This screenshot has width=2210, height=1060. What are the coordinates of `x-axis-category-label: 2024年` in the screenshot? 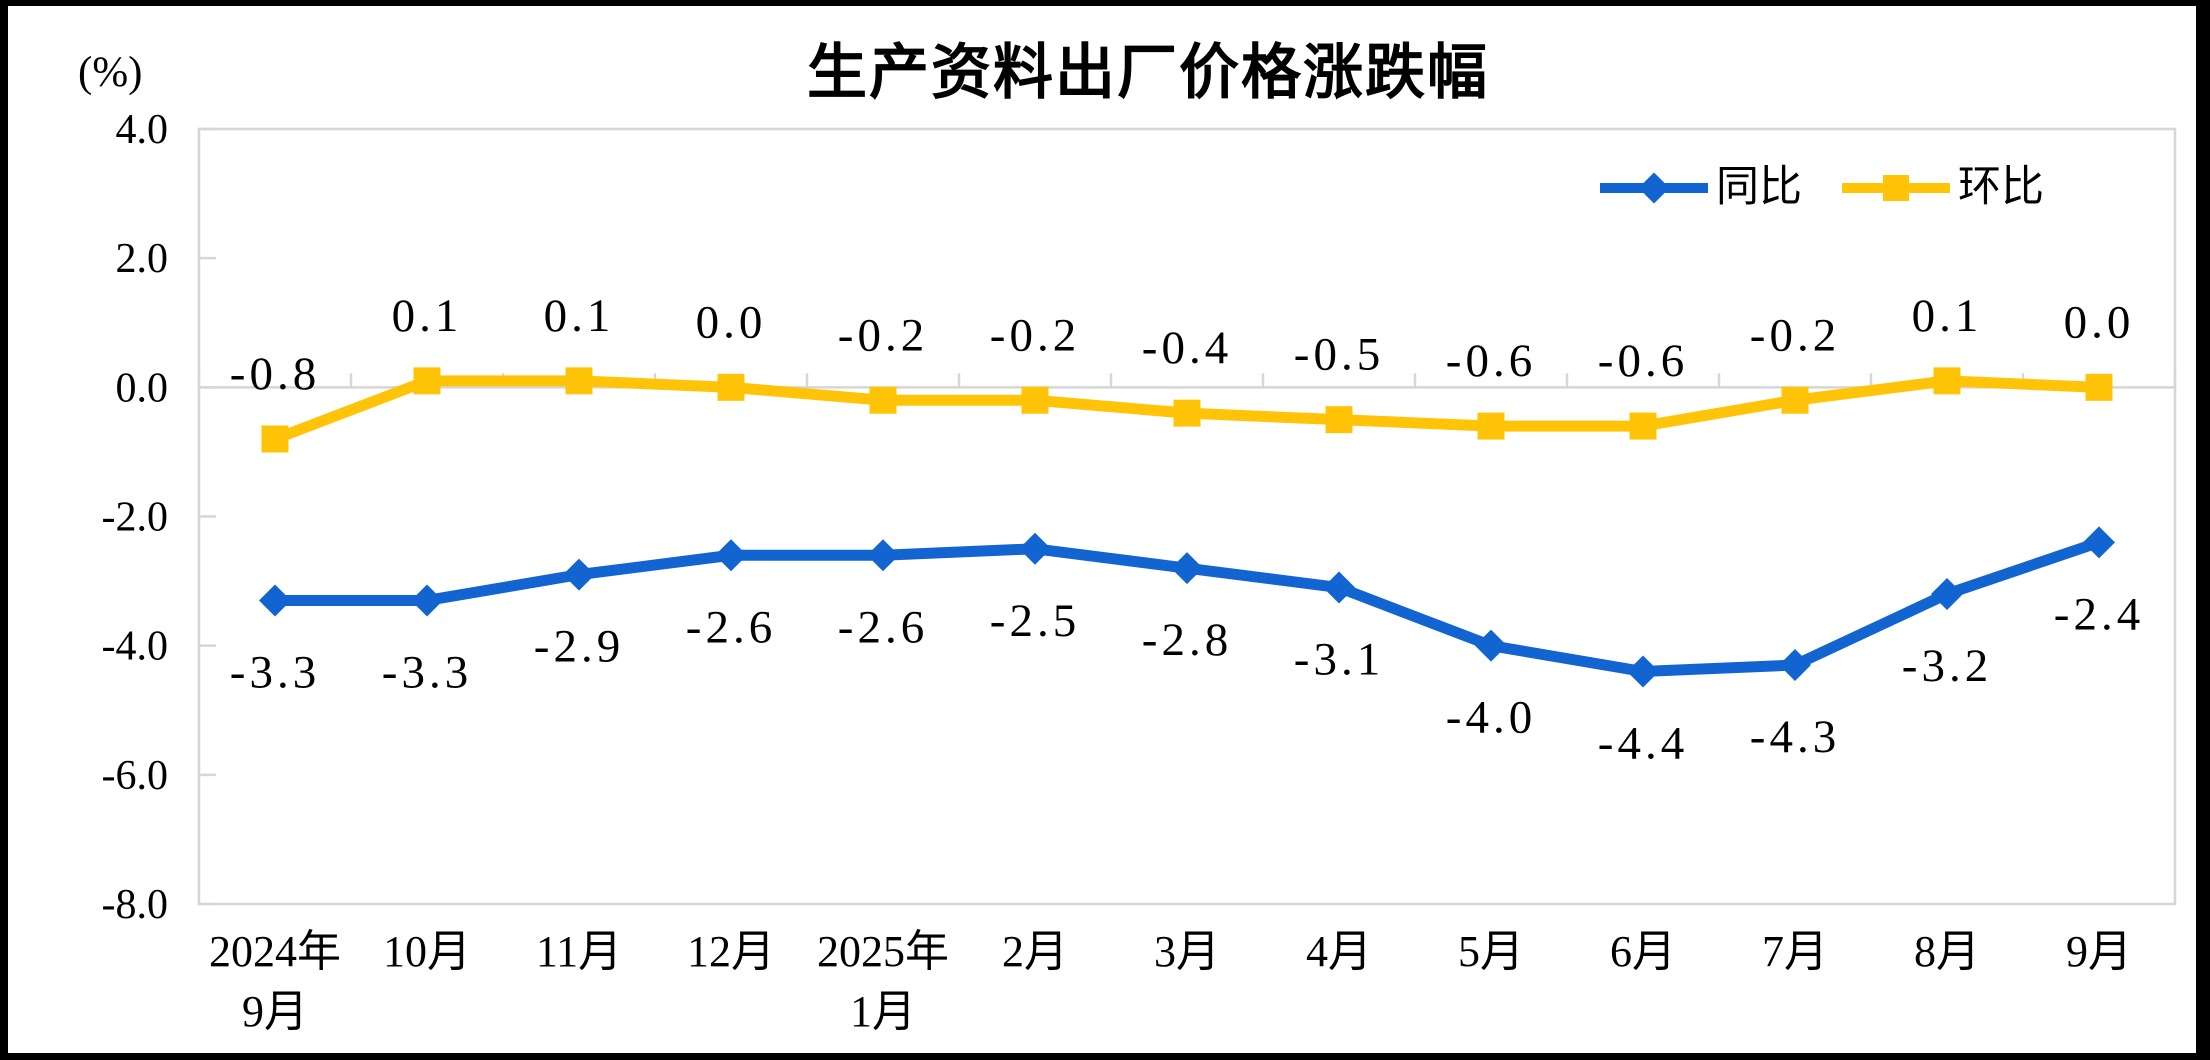 It's located at (275, 951).